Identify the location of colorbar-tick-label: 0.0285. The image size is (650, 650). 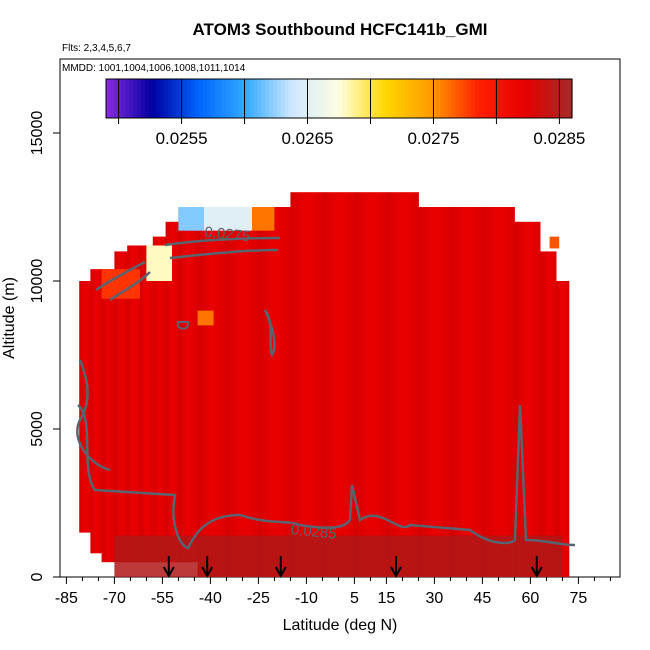
(559, 138).